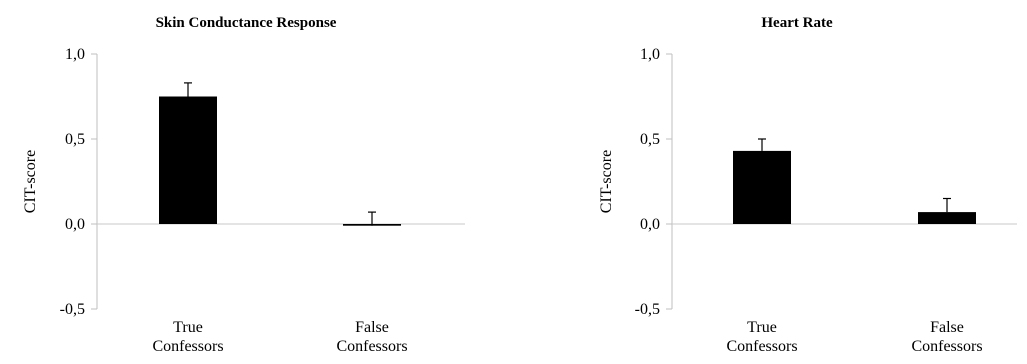 The height and width of the screenshot is (364, 1027). Describe the element at coordinates (797, 23) in the screenshot. I see `chart-title: Heart Rate` at that location.